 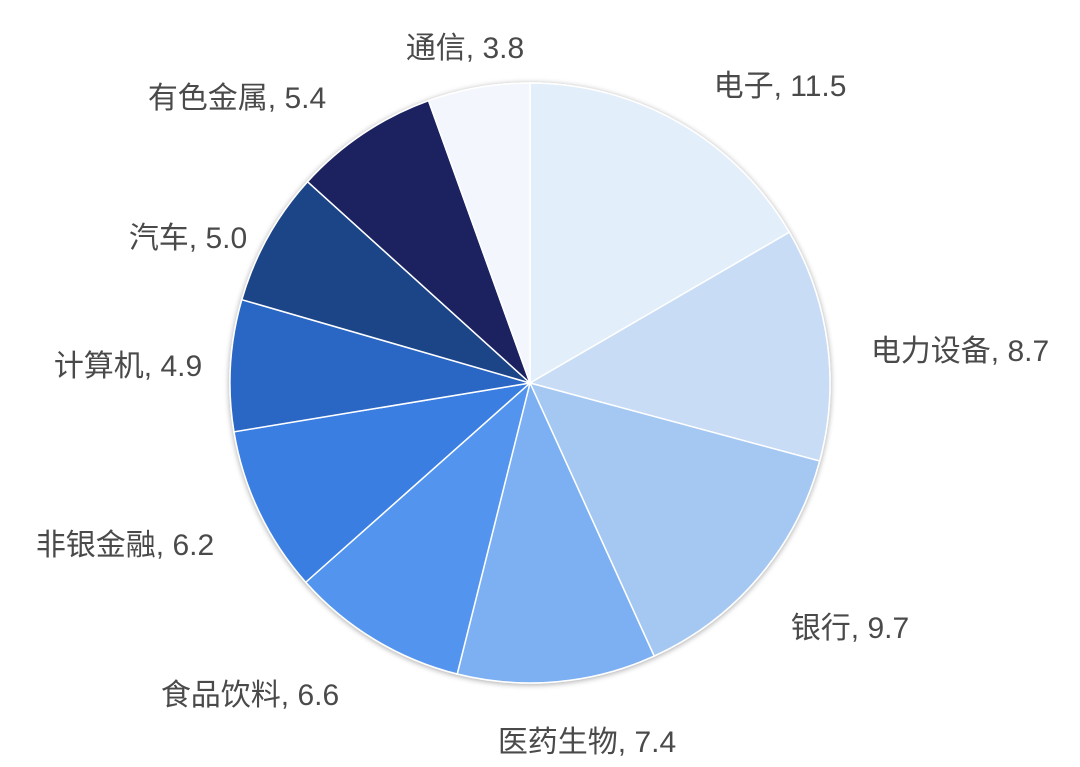 What do you see at coordinates (125, 545) in the screenshot?
I see `slice-label-5: 非银金融, 6.2` at bounding box center [125, 545].